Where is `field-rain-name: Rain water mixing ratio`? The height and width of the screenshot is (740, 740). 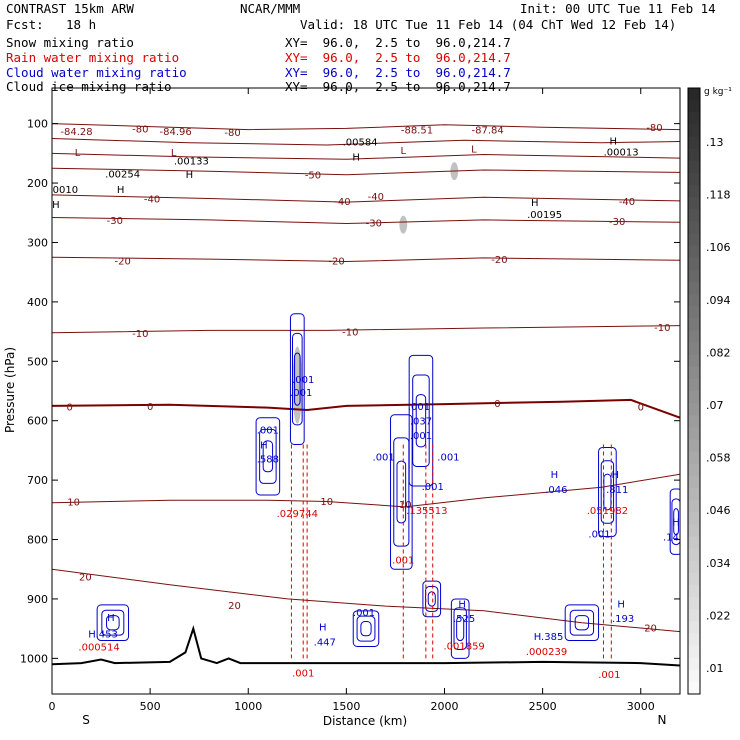
field-rain-name: Rain water mixing ratio is located at coordinates (93, 57).